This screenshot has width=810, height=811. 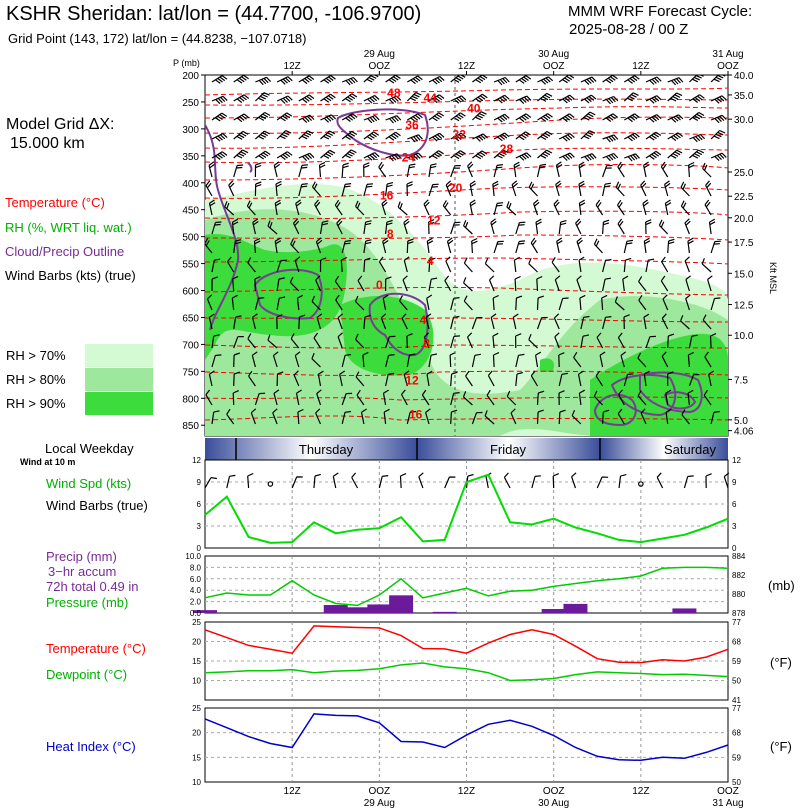 I want to click on height-tick-label: 15.0, so click(x=744, y=274).